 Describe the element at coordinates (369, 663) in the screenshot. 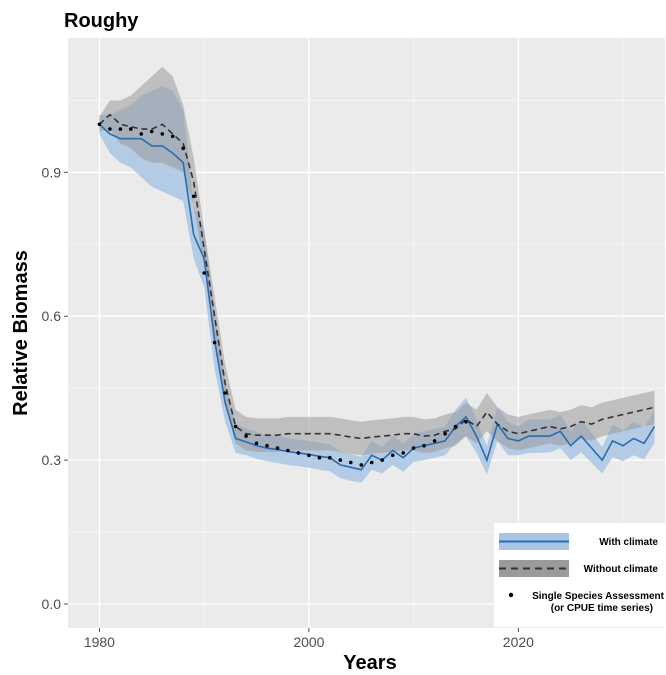

I see `x-axis-title: Years` at that location.